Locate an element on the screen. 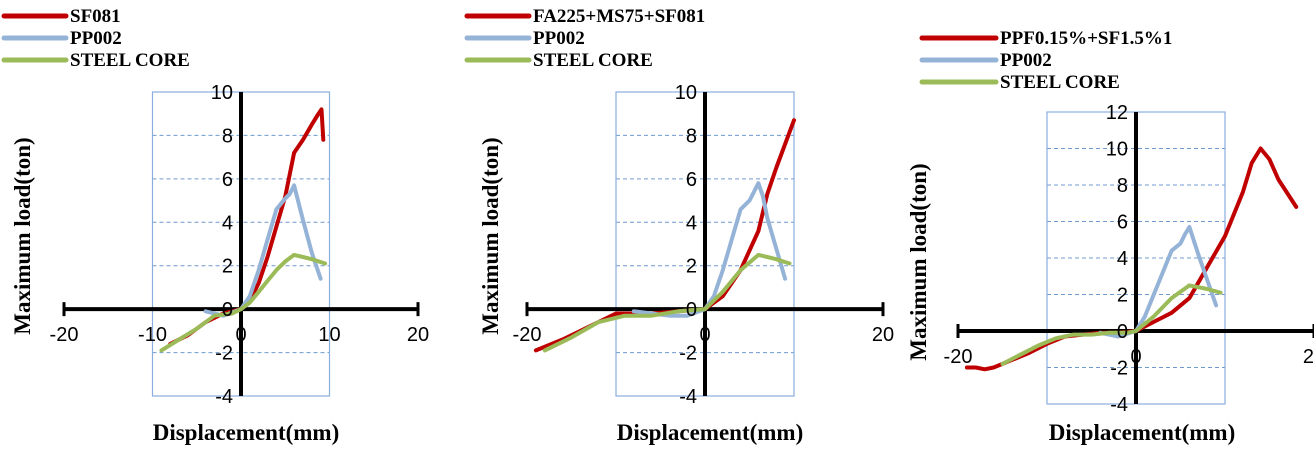 This screenshot has width=1314, height=453. y-tick-label: 12 is located at coordinates (1117, 113).